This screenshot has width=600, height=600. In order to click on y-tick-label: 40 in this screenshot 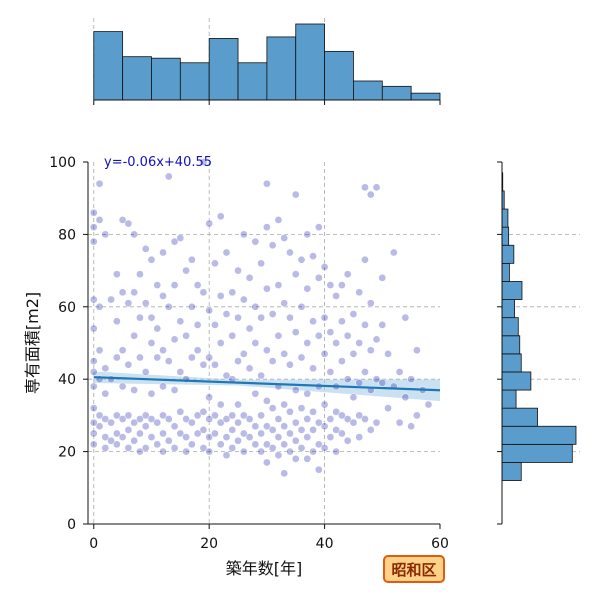, I will do `click(67, 380)`.